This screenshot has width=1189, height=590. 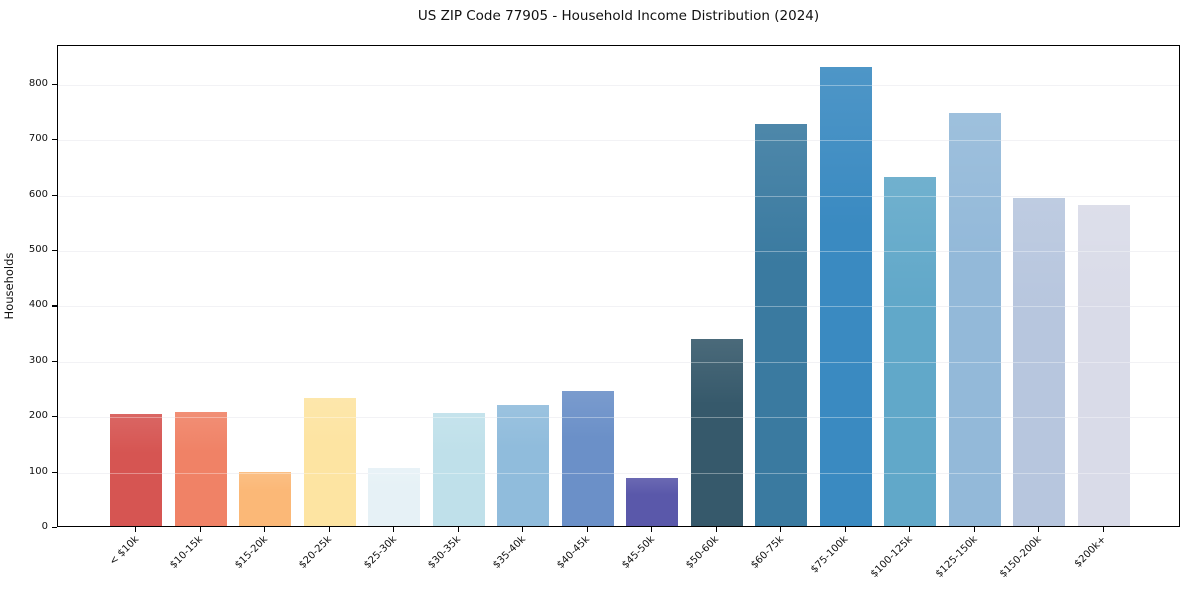 What do you see at coordinates (509, 552) in the screenshot?
I see `x-tick-label: $35-40k` at bounding box center [509, 552].